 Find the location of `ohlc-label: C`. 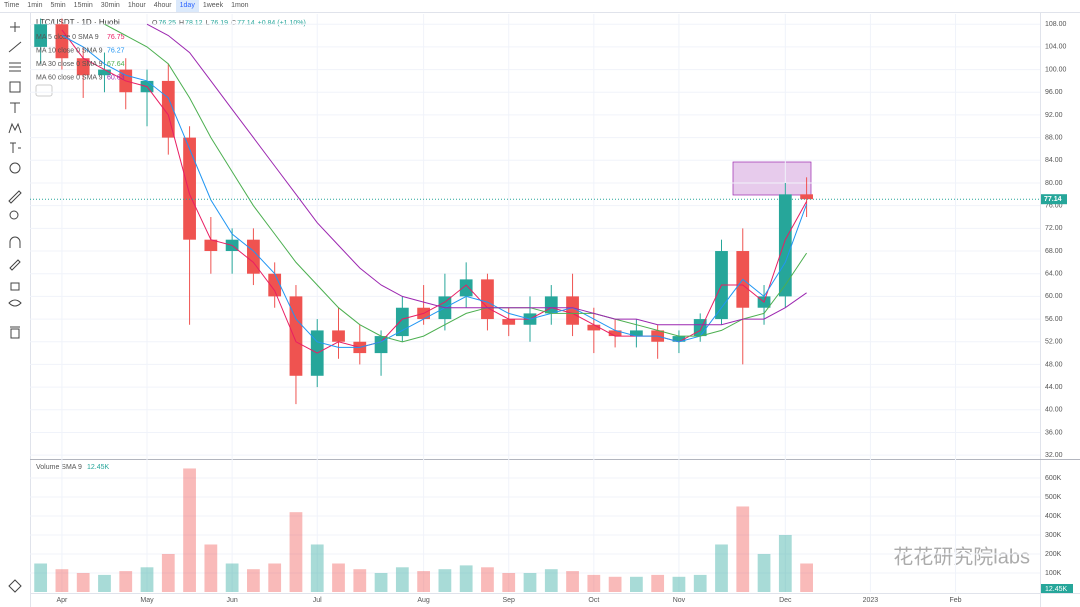

ohlc-label: C is located at coordinates (233, 23).